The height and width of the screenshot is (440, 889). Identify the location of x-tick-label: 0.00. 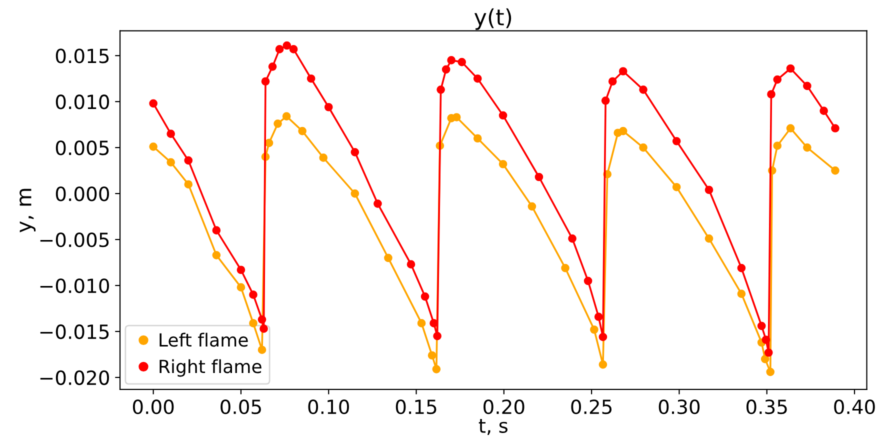
(153, 406).